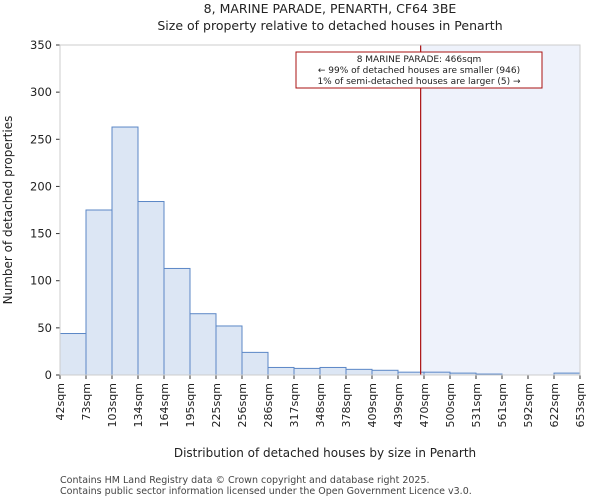  What do you see at coordinates (333, 371) in the screenshot?
I see `bar-348sqm` at bounding box center [333, 371].